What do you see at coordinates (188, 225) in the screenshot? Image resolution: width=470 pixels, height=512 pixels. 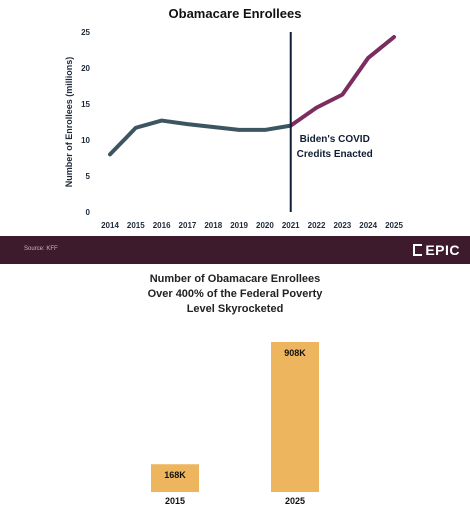 I see `x-tick-label: 2017` at bounding box center [188, 225].